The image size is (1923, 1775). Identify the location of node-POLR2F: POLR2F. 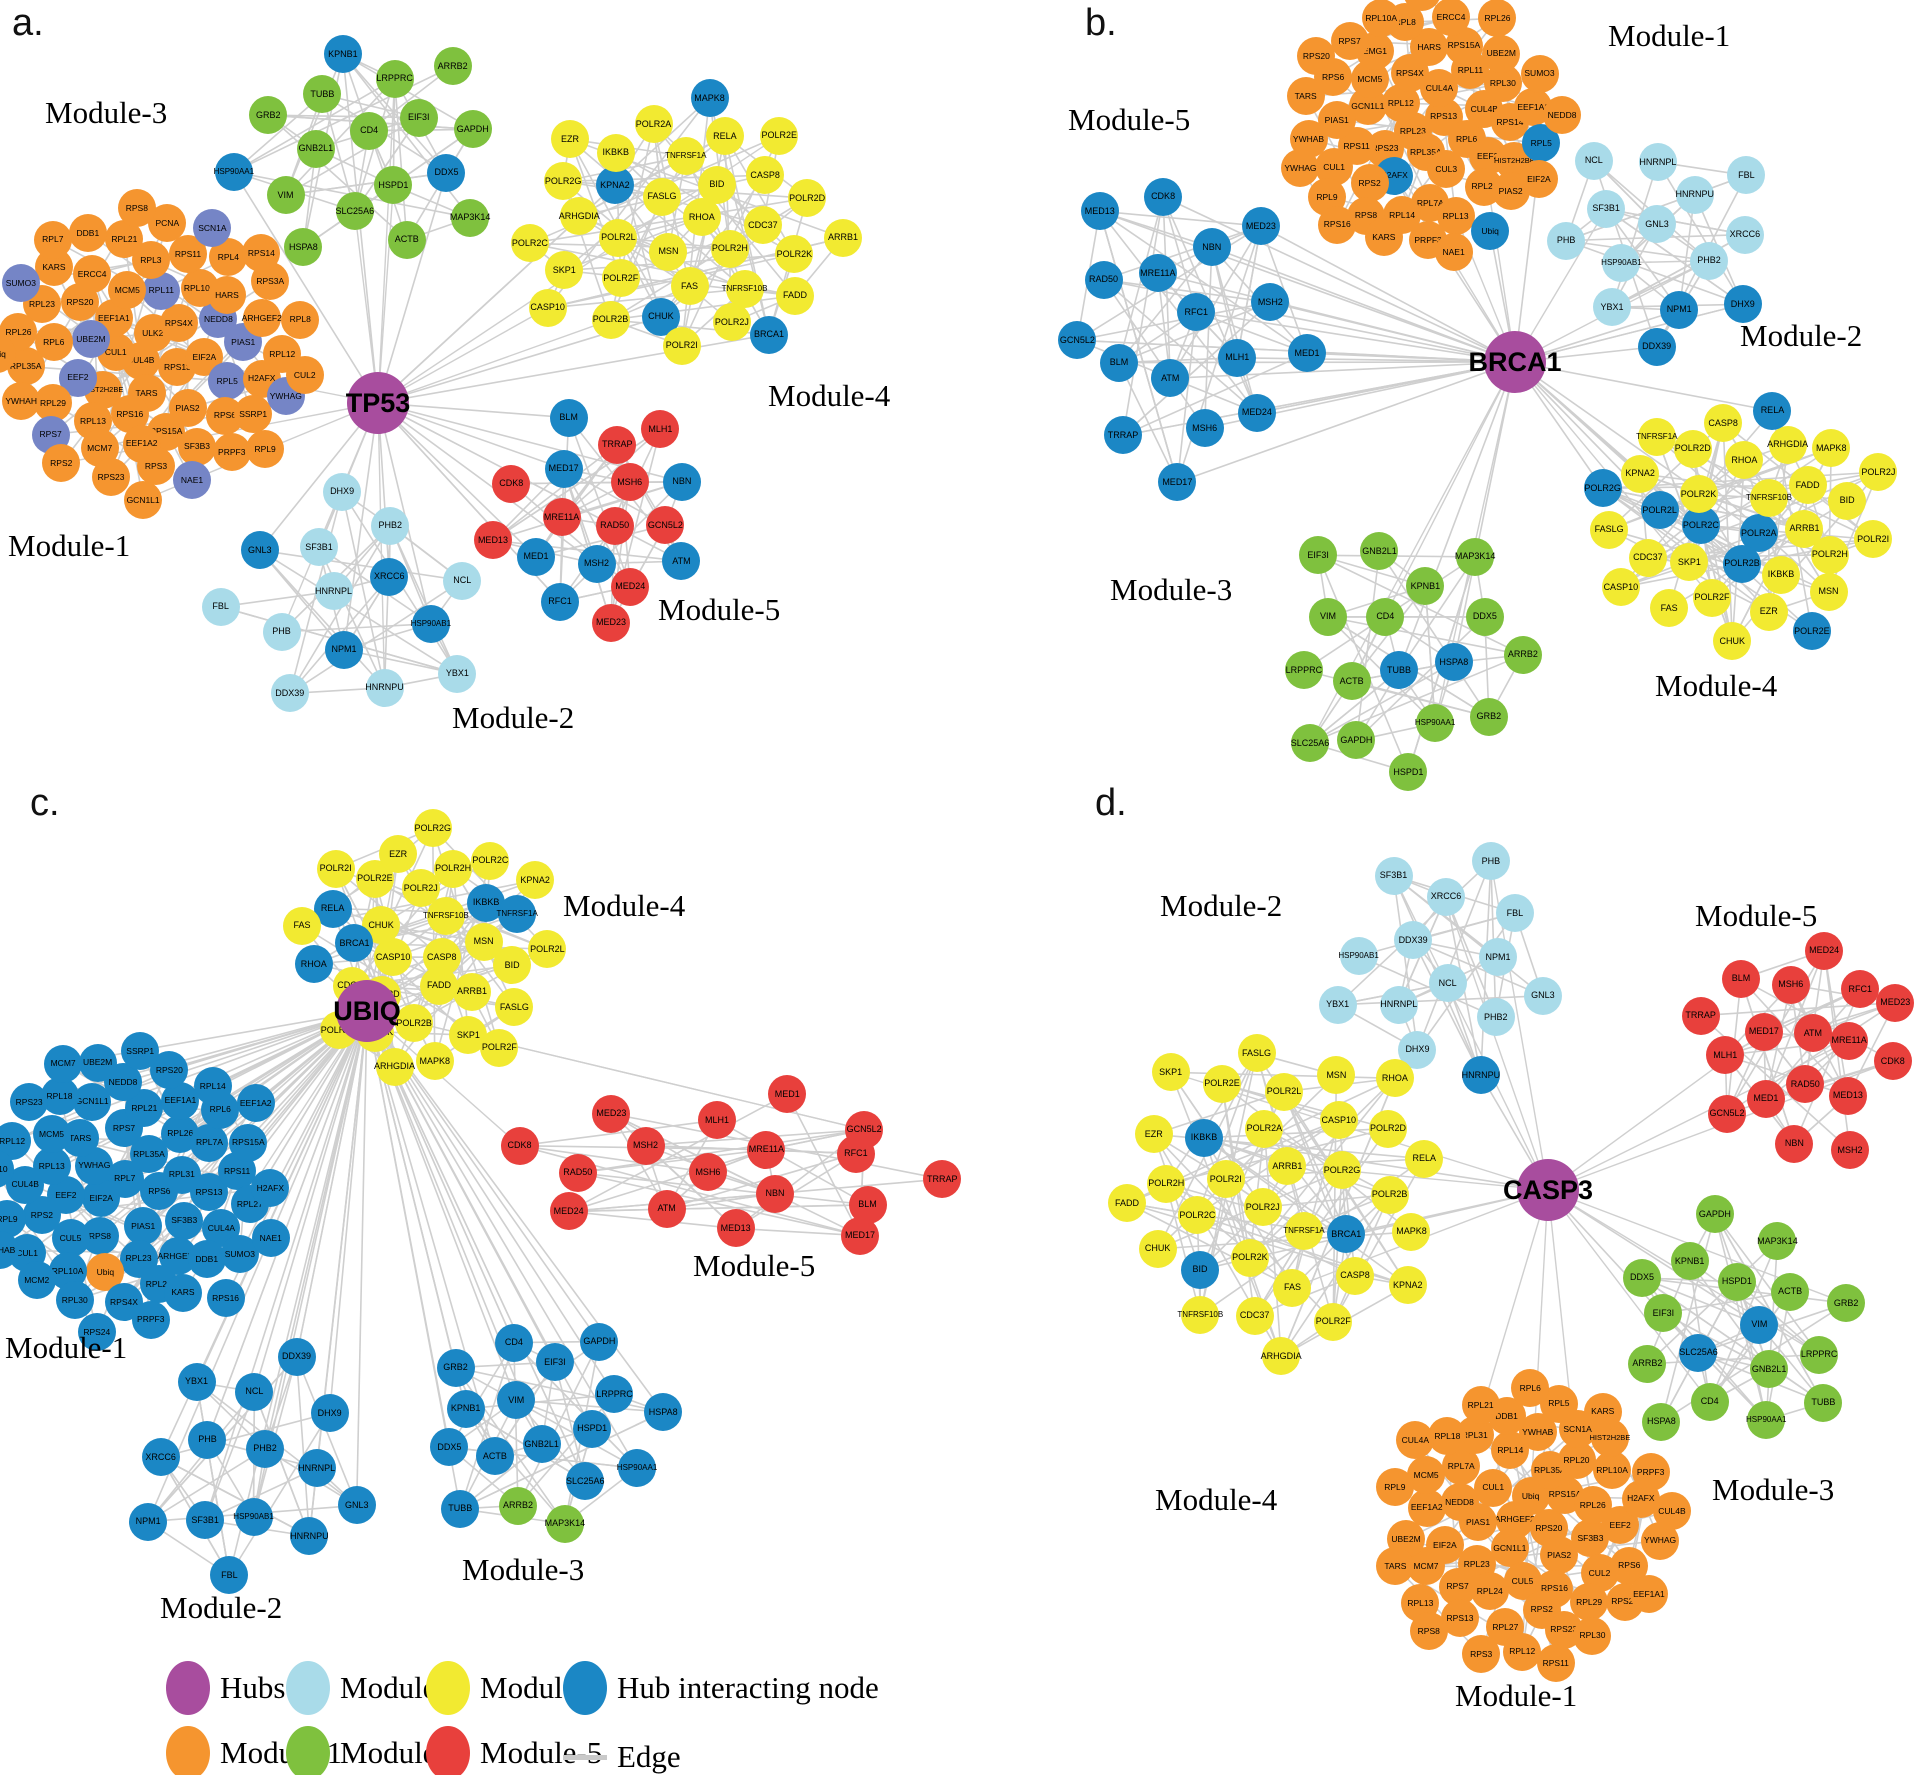
(1333, 1321).